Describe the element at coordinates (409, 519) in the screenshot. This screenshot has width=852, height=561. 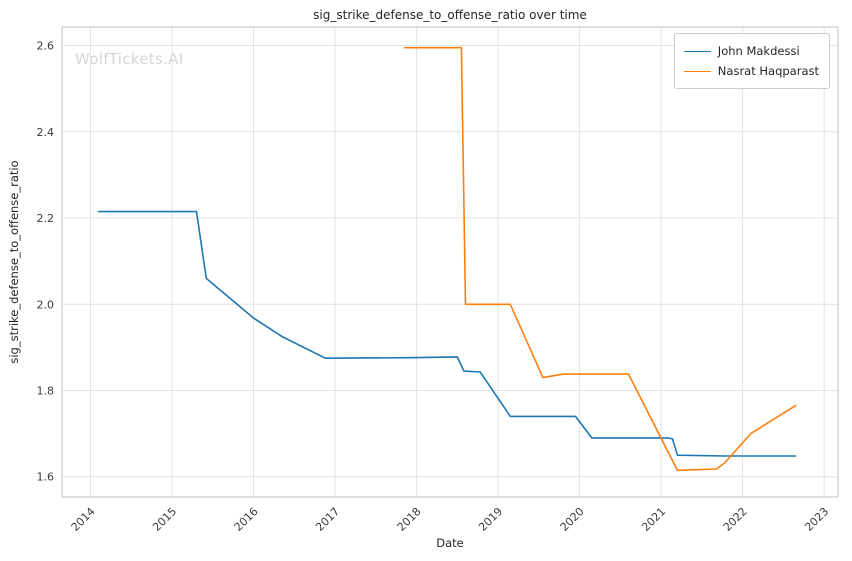
I see `x-tick-label: 2018` at that location.